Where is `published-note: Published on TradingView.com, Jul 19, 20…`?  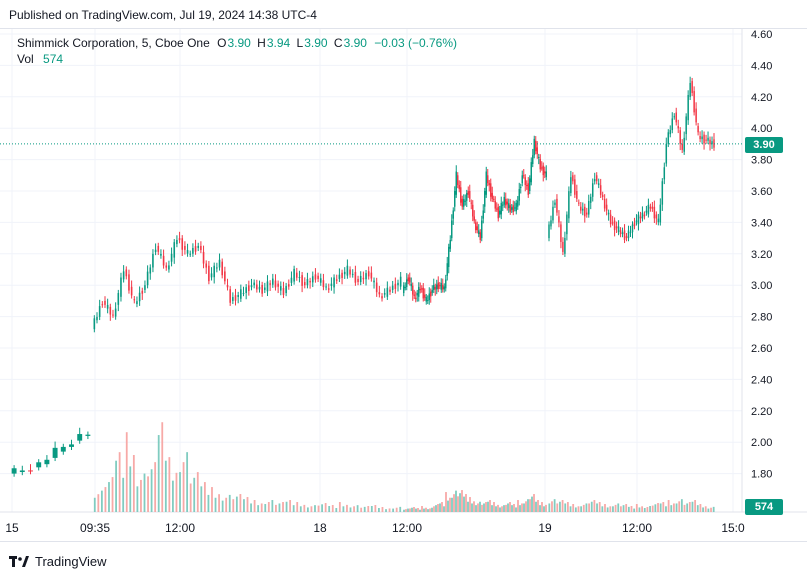
published-note: Published on TradingView.com, Jul 19, 20… is located at coordinates (163, 15).